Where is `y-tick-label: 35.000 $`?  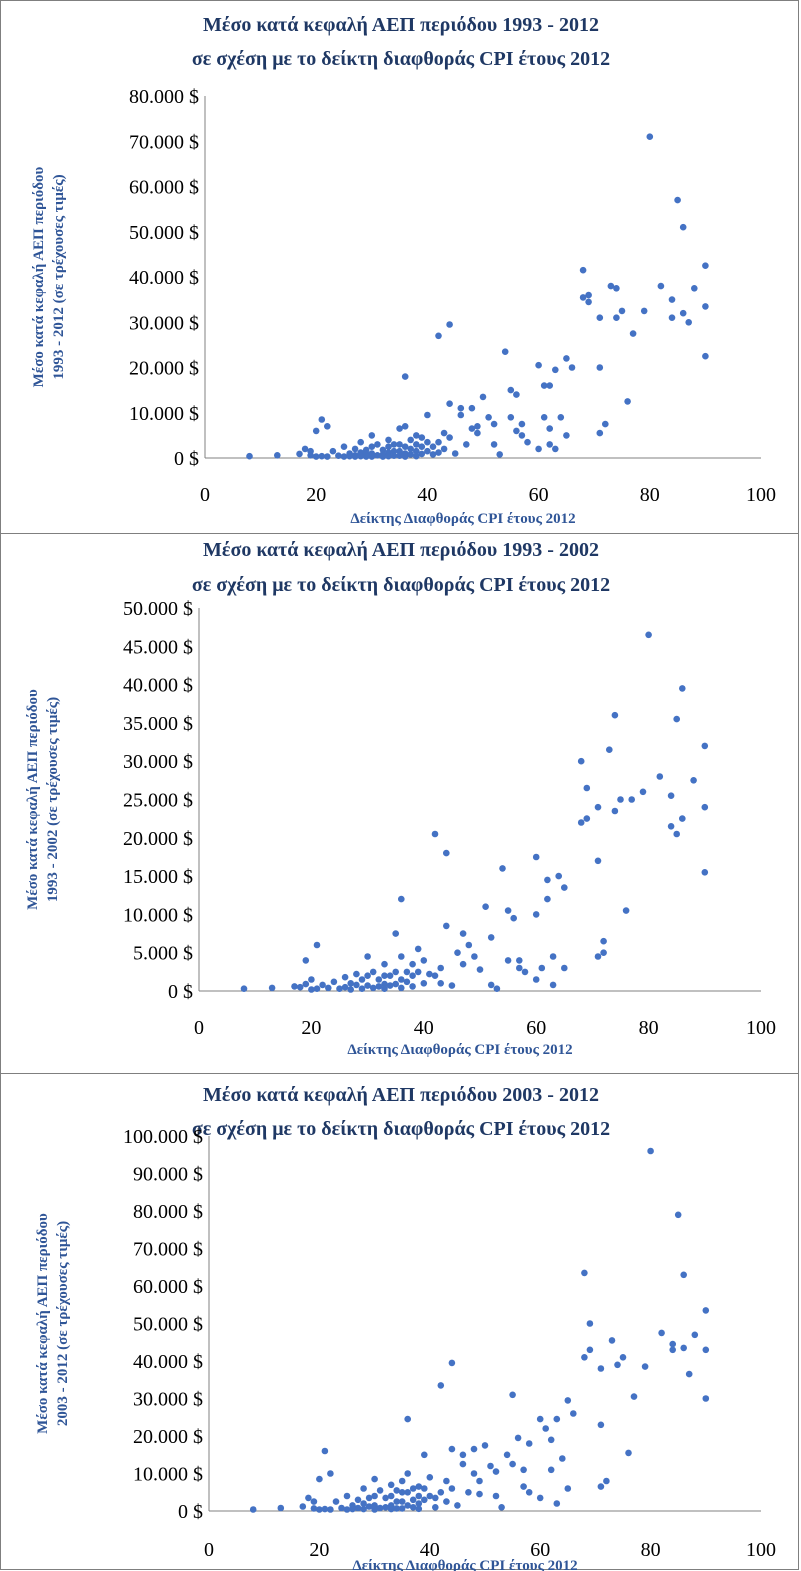 y-tick-label: 35.000 $ is located at coordinates (158, 724).